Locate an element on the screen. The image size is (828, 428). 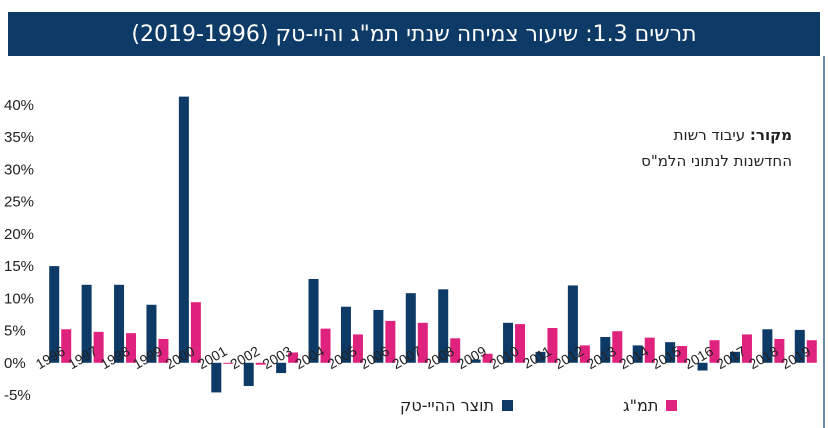
hitech-bar-2000 is located at coordinates (183, 229).